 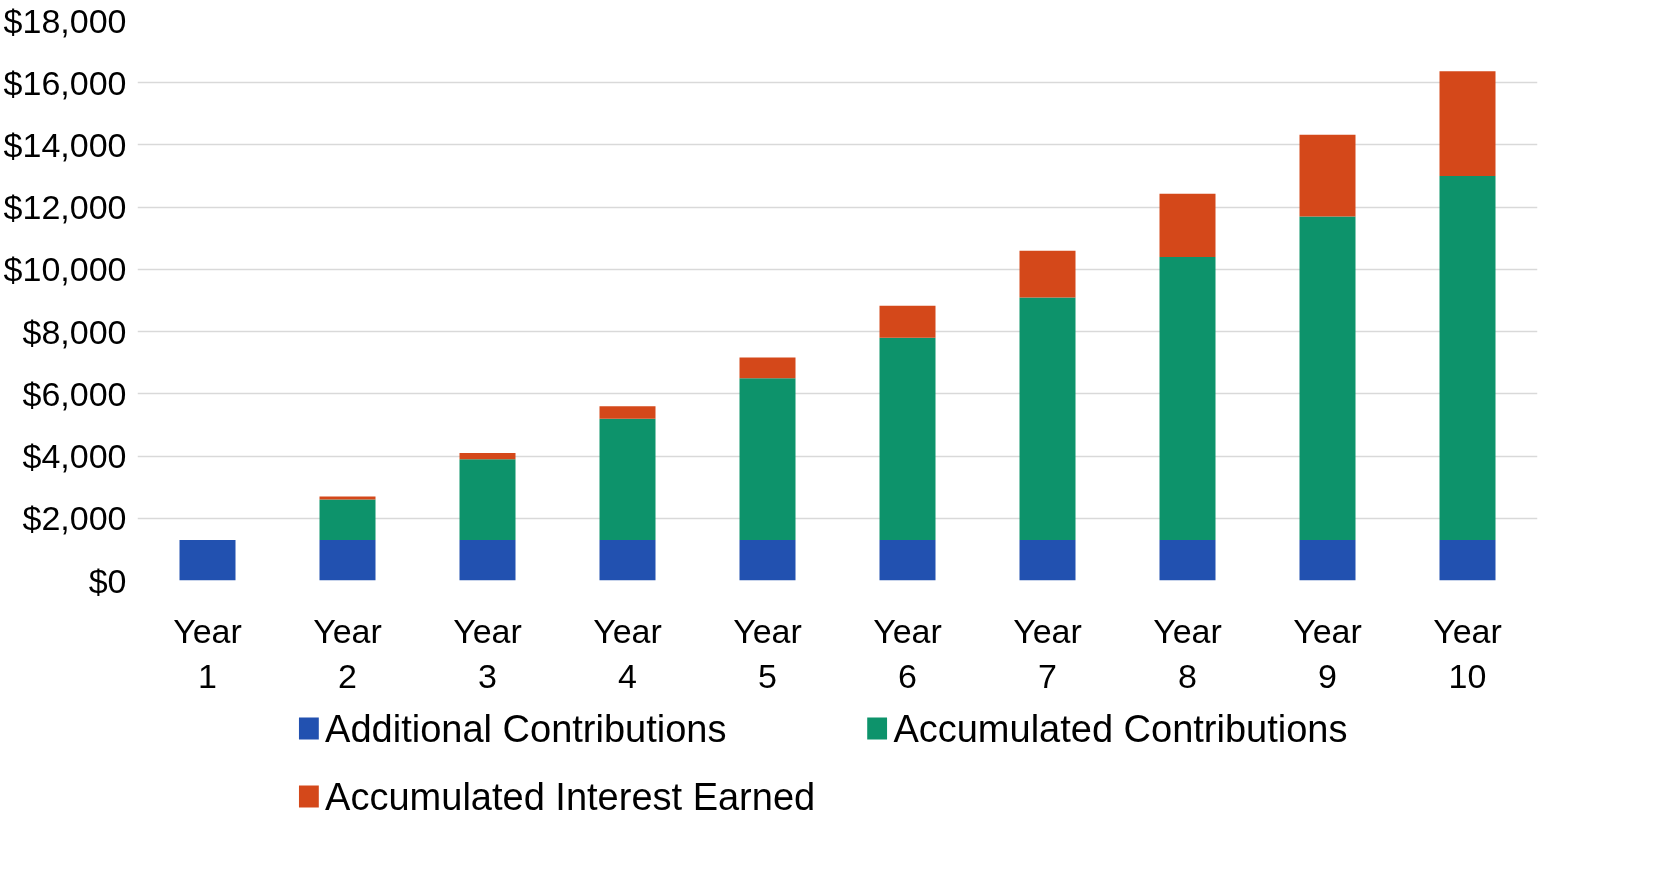 I want to click on x-tick-label: Year 6, so click(x=907, y=653).